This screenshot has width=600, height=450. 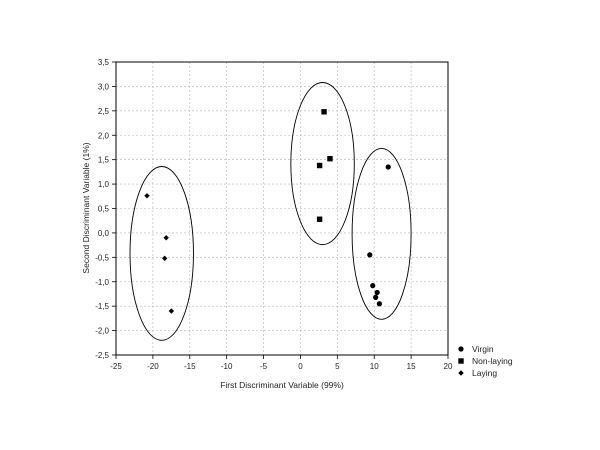 I want to click on y-axis-title: Second Discriminant Variable (1%), so click(x=86, y=207).